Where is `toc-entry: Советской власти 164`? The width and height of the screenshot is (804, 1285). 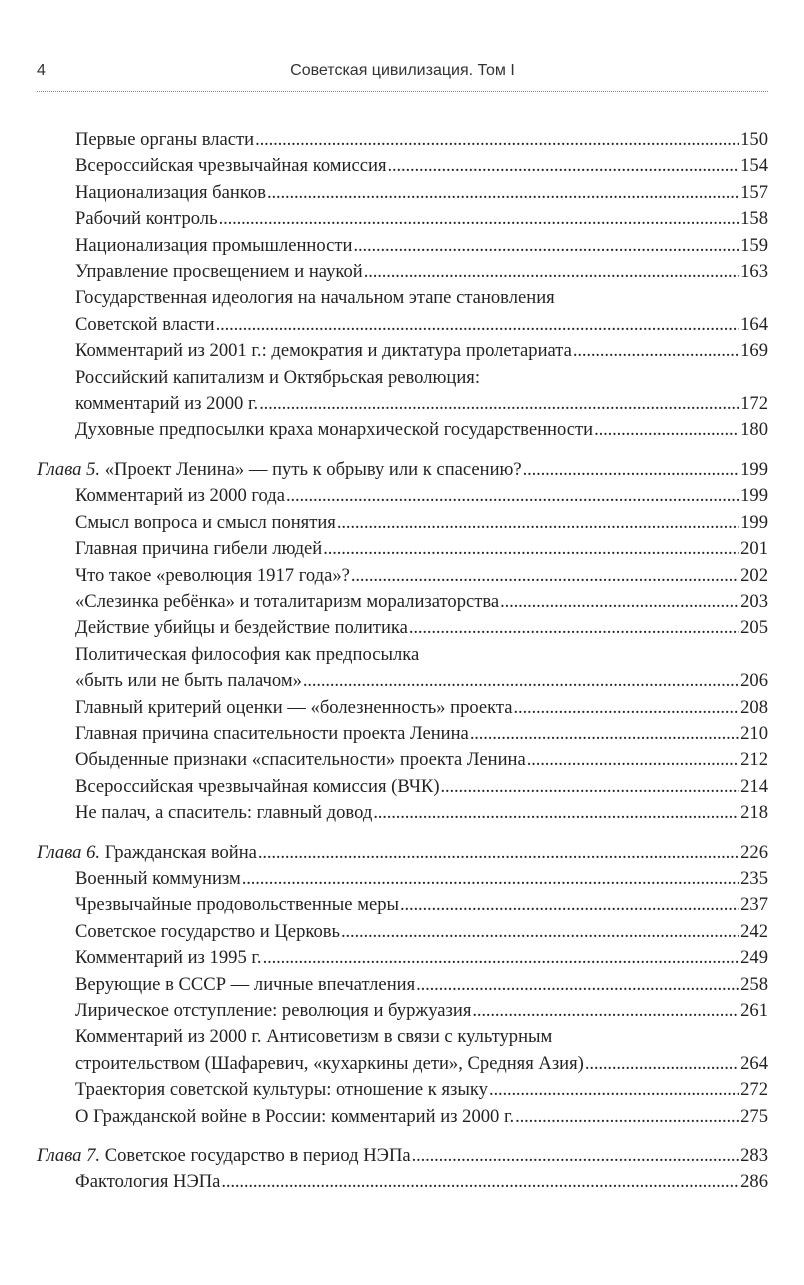
toc-entry: Советской власти 164 is located at coordinates (402, 325).